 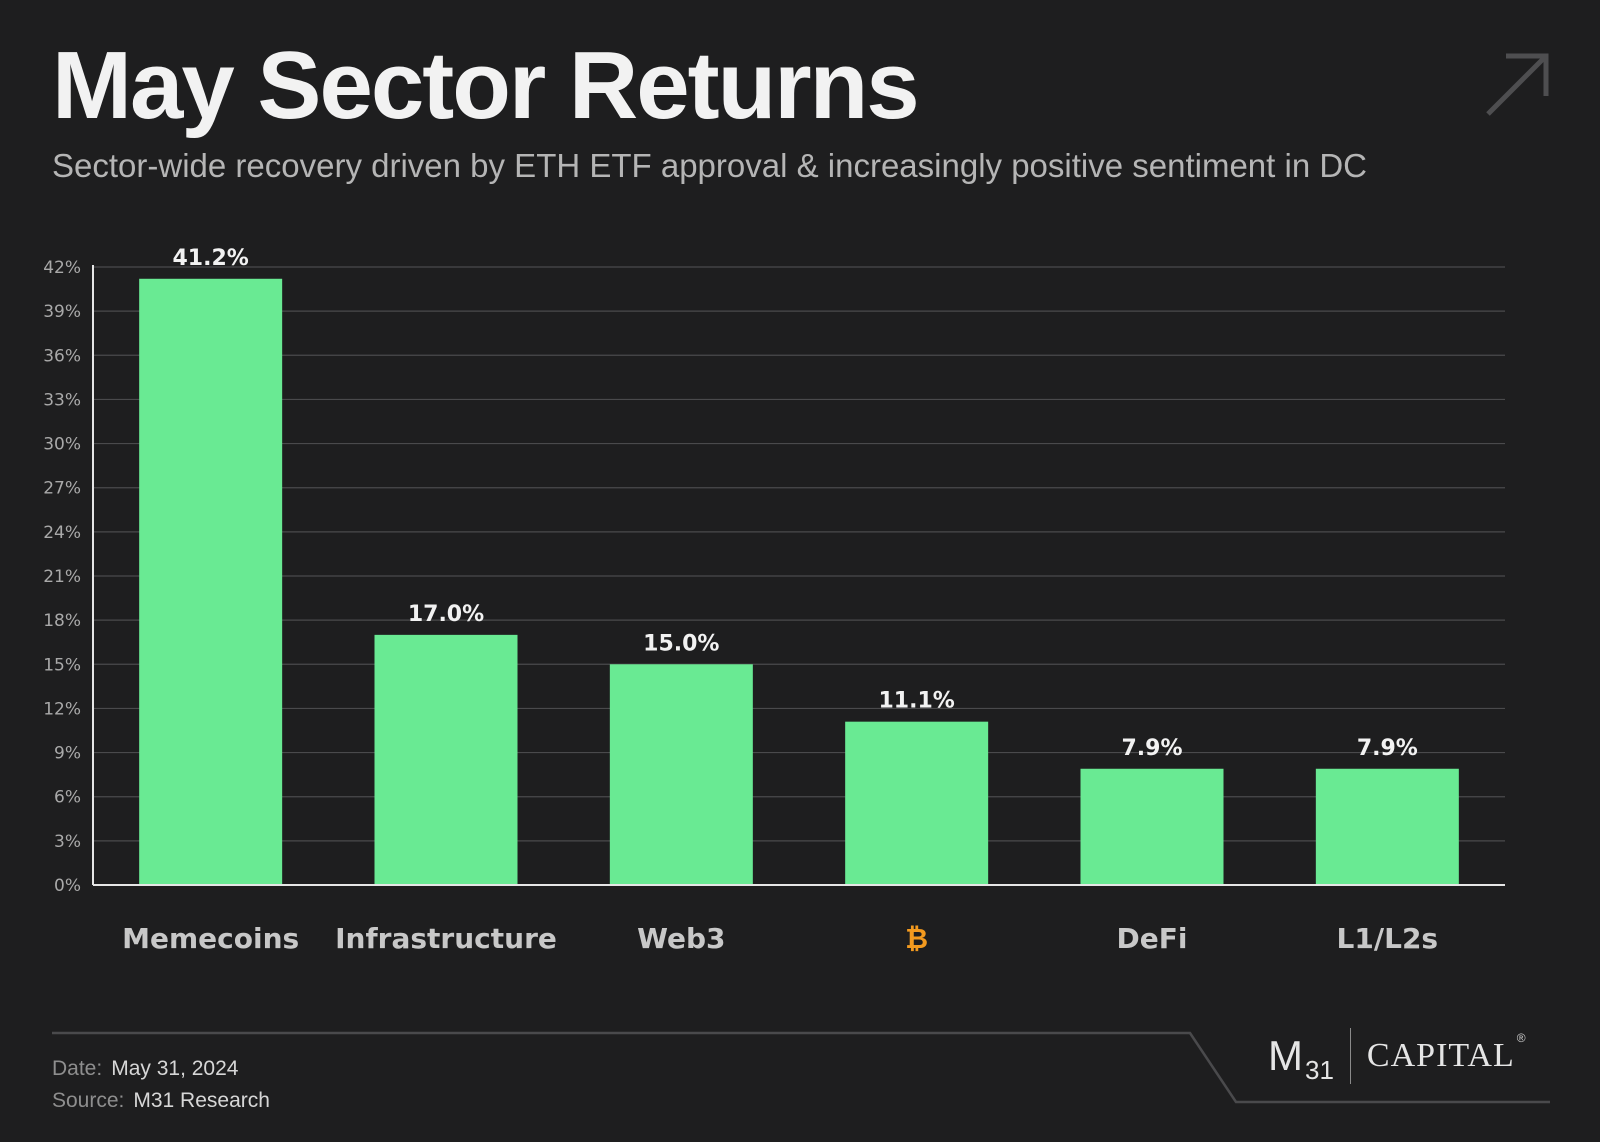 I want to click on category-label: DeFi, so click(x=1152, y=938).